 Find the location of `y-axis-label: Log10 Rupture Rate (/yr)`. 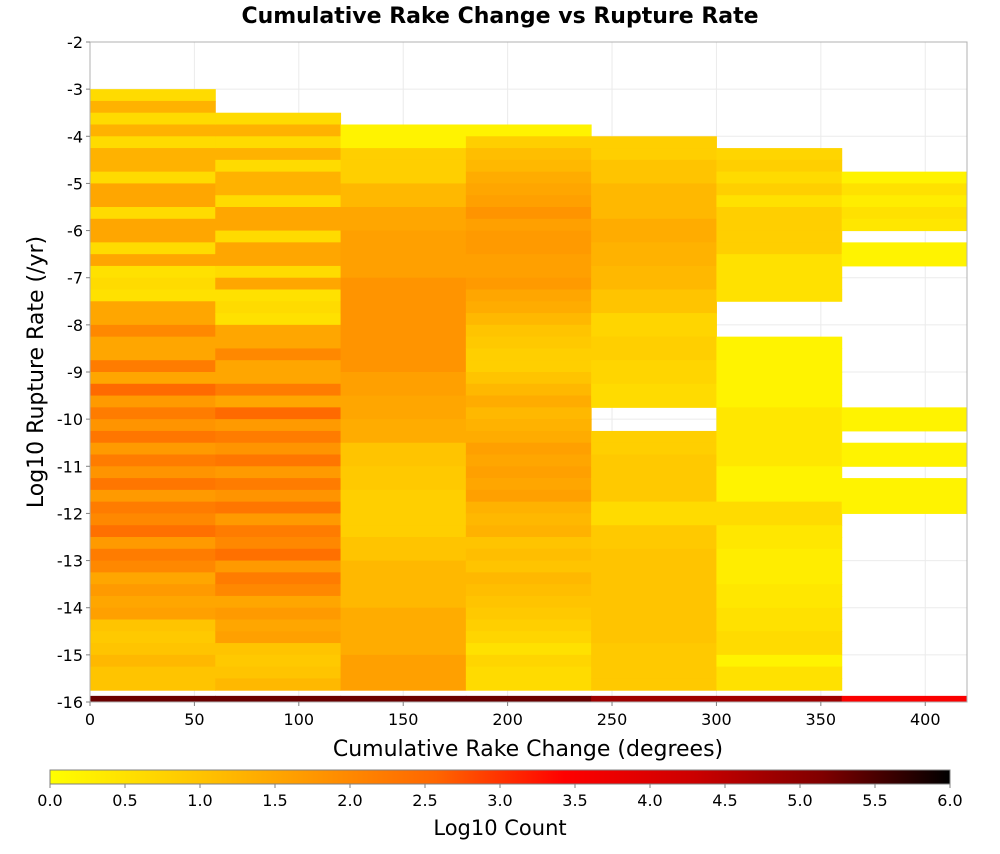

y-axis-label: Log10 Rupture Rate (/yr) is located at coordinates (36, 372).